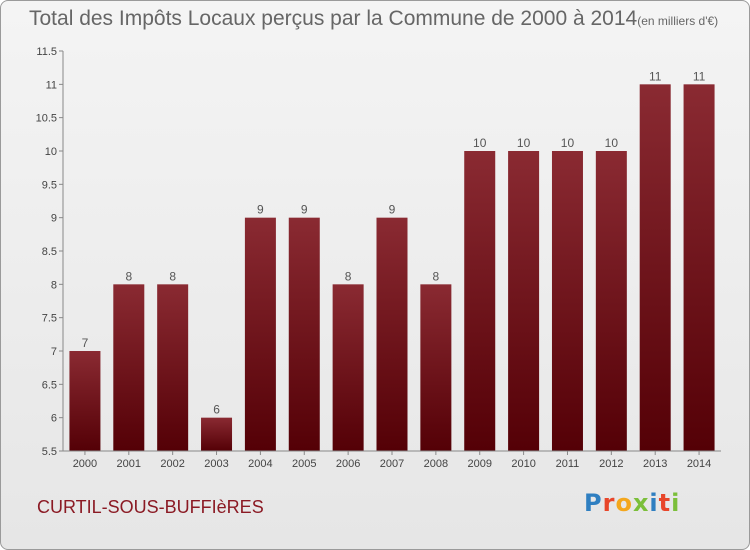  Describe the element at coordinates (611, 301) in the screenshot. I see `bar-2012` at that location.